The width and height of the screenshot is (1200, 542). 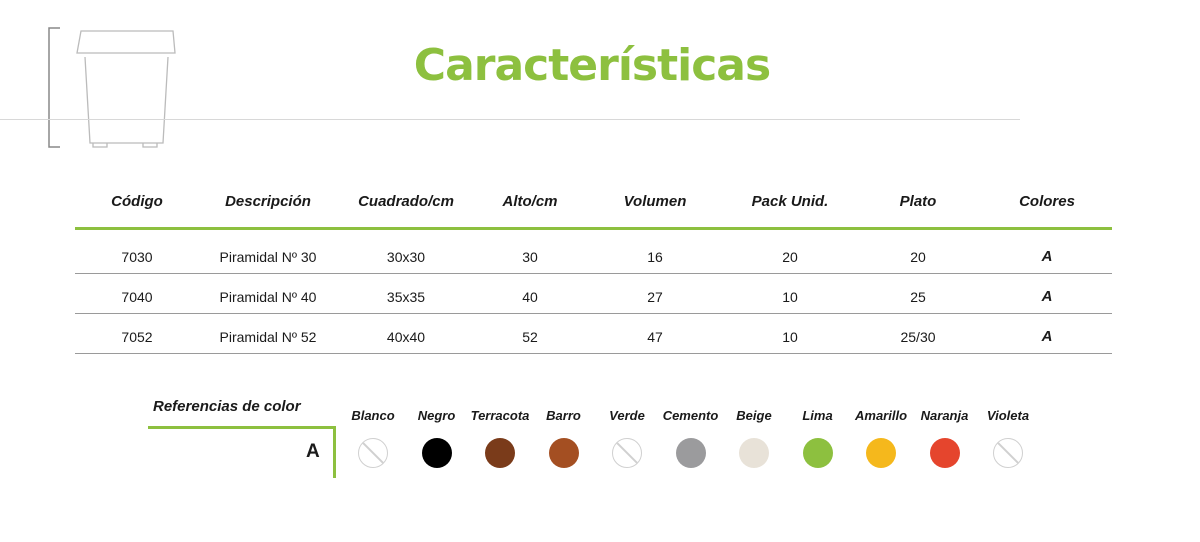 I want to click on table-cell: 25/30, so click(x=918, y=337).